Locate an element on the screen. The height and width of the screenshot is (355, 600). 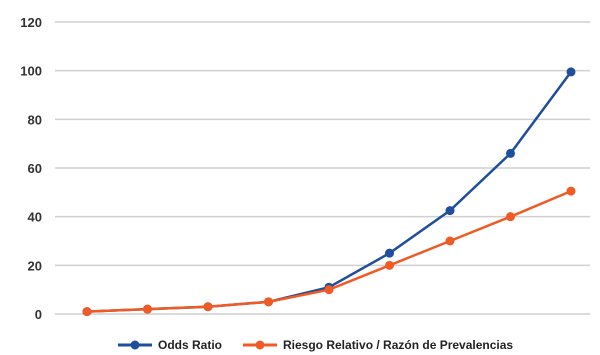
y-tick-label-60: 60 is located at coordinates (35, 168).